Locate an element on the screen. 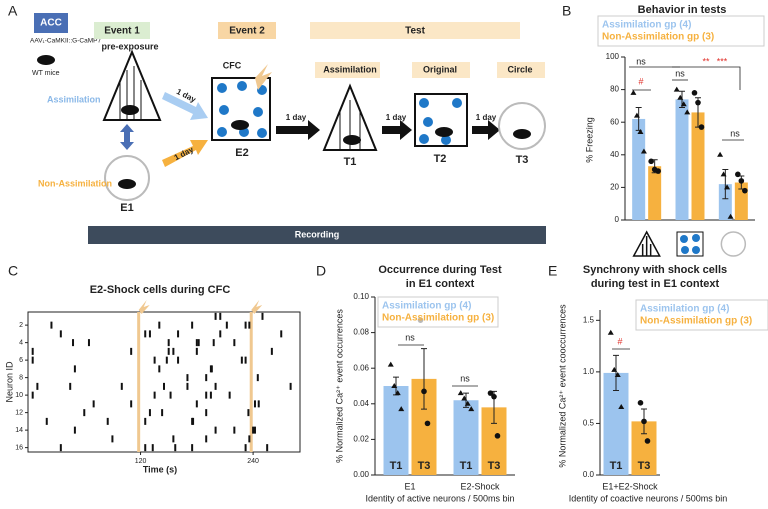  event2: Event 2 is located at coordinates (247, 31).